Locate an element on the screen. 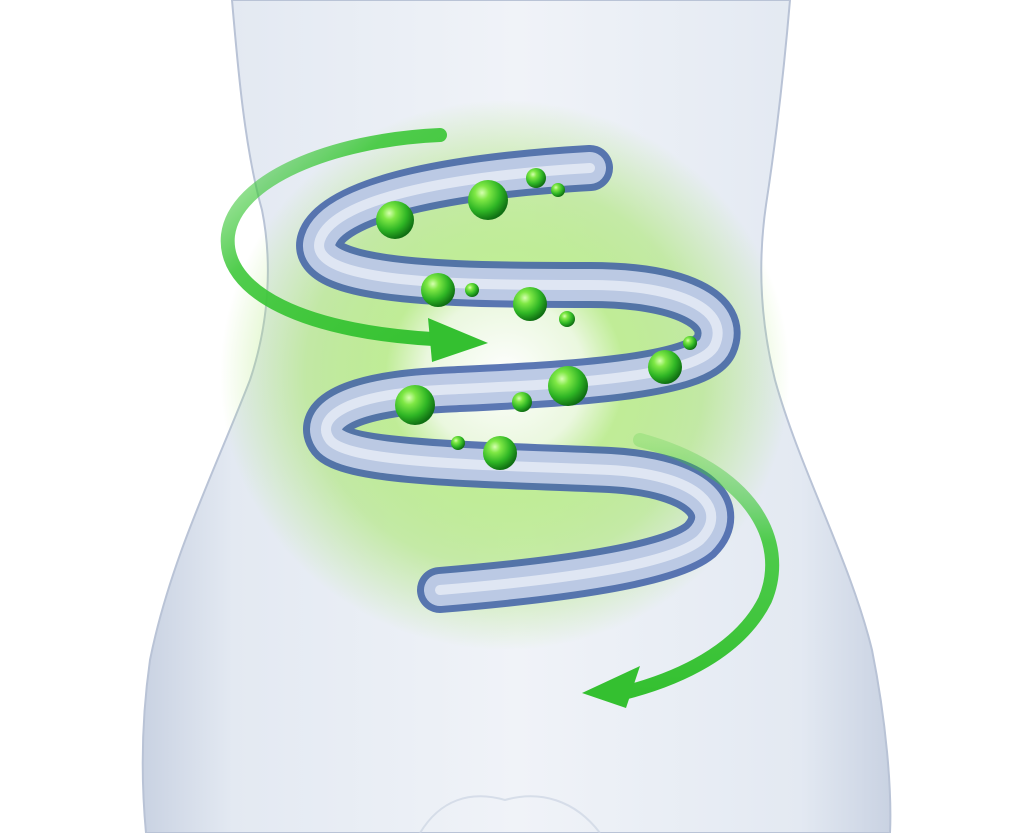  probiotic-bubbles is located at coordinates (536, 319).